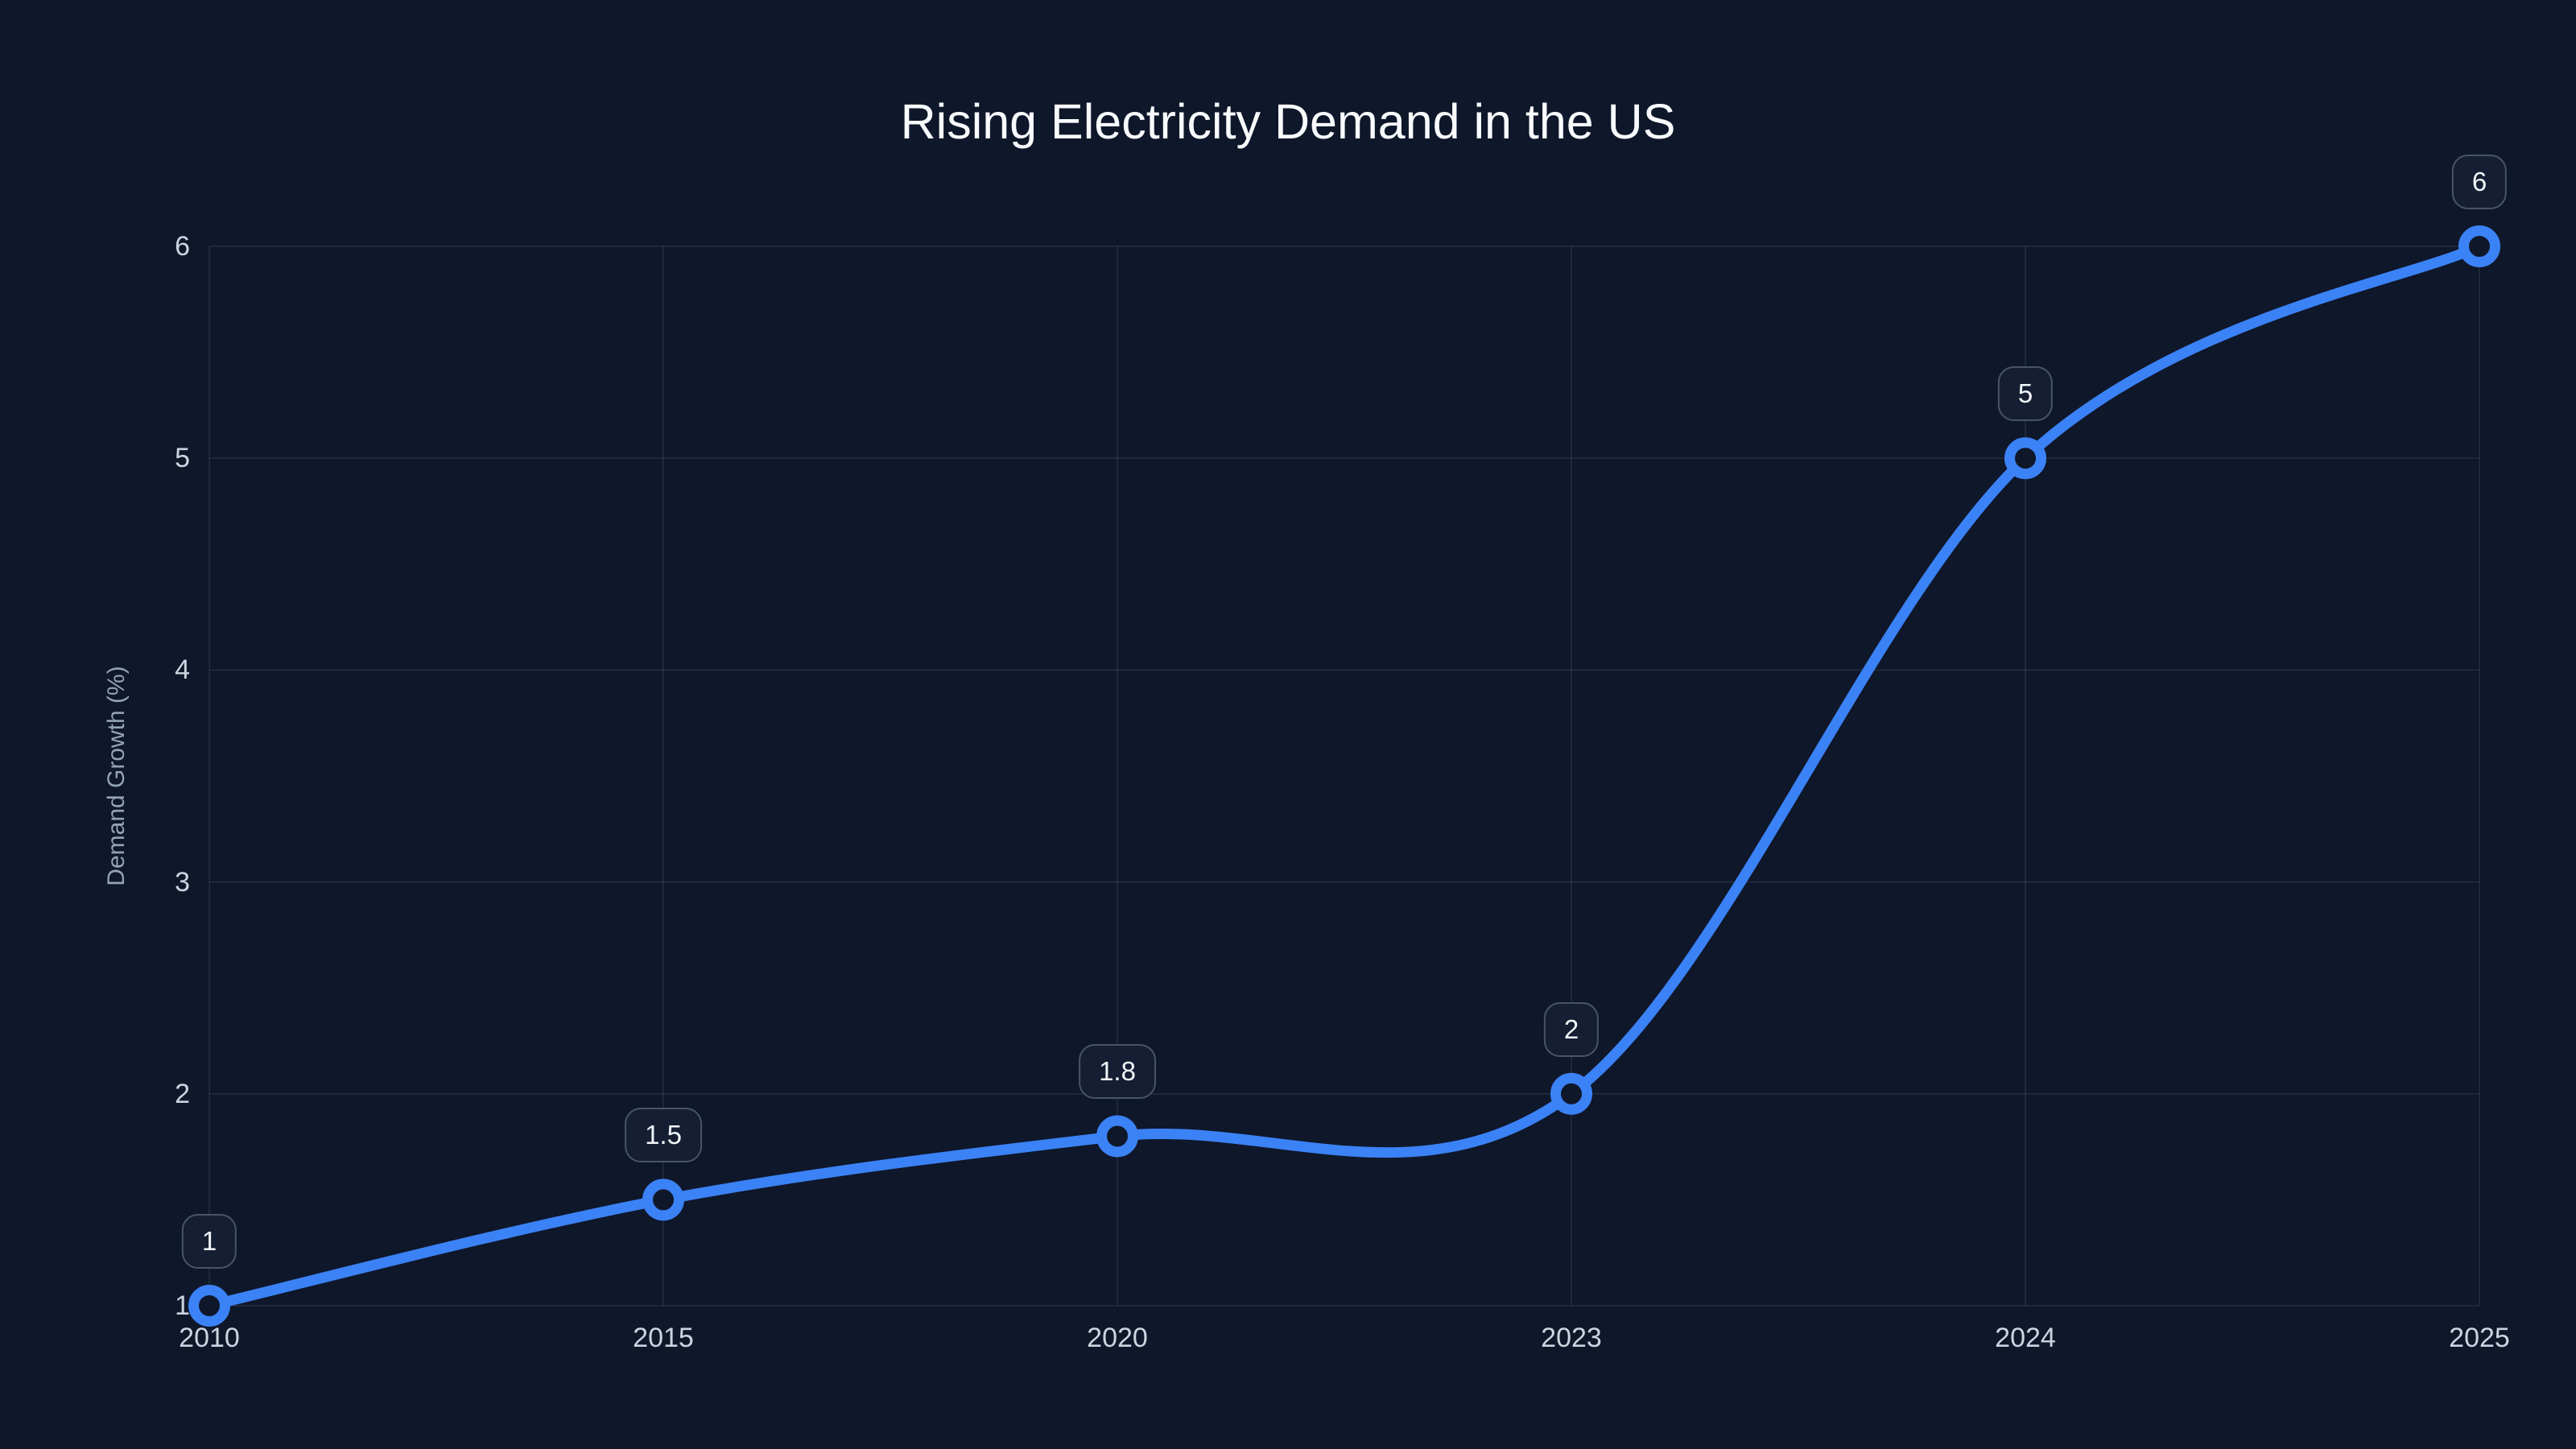 This screenshot has height=1449, width=2576. Describe the element at coordinates (663, 1135) in the screenshot. I see `point-label-2015: 1.5` at that location.